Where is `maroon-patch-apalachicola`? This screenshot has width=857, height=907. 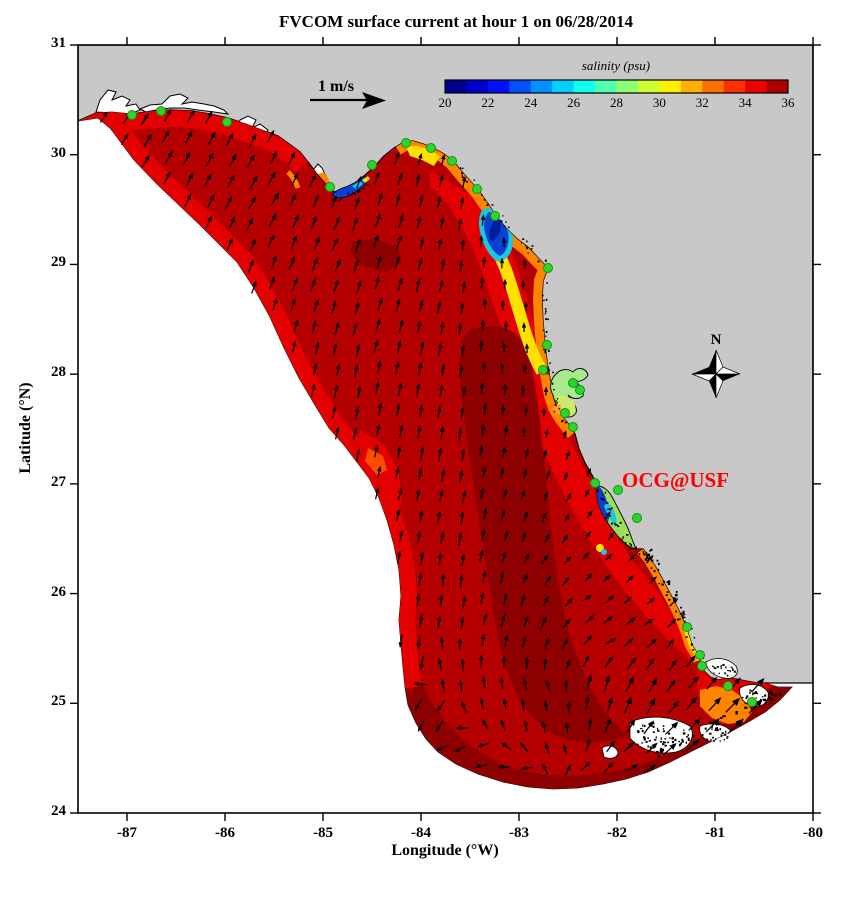
maroon-patch-apalachicola is located at coordinates (376, 255).